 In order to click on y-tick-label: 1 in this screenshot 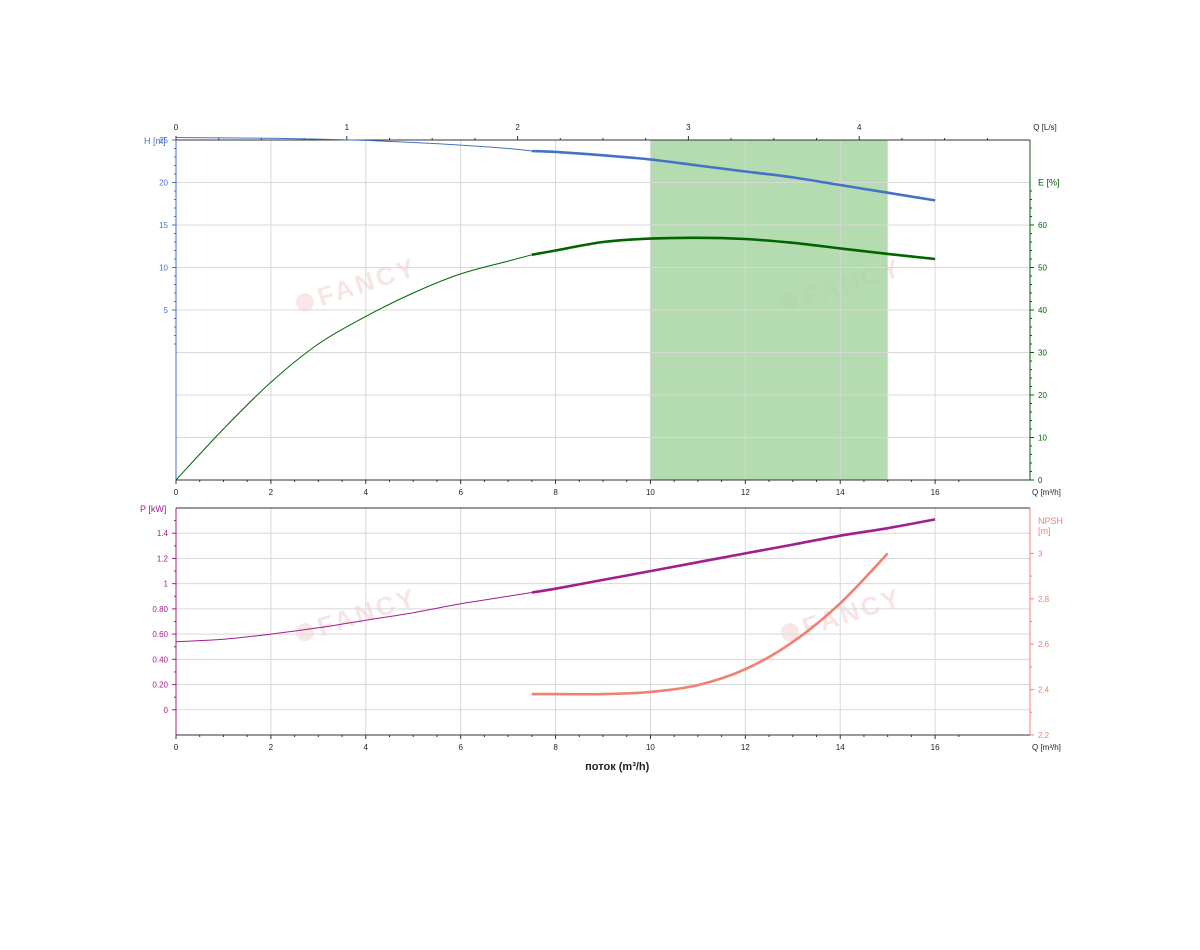, I will do `click(166, 584)`.